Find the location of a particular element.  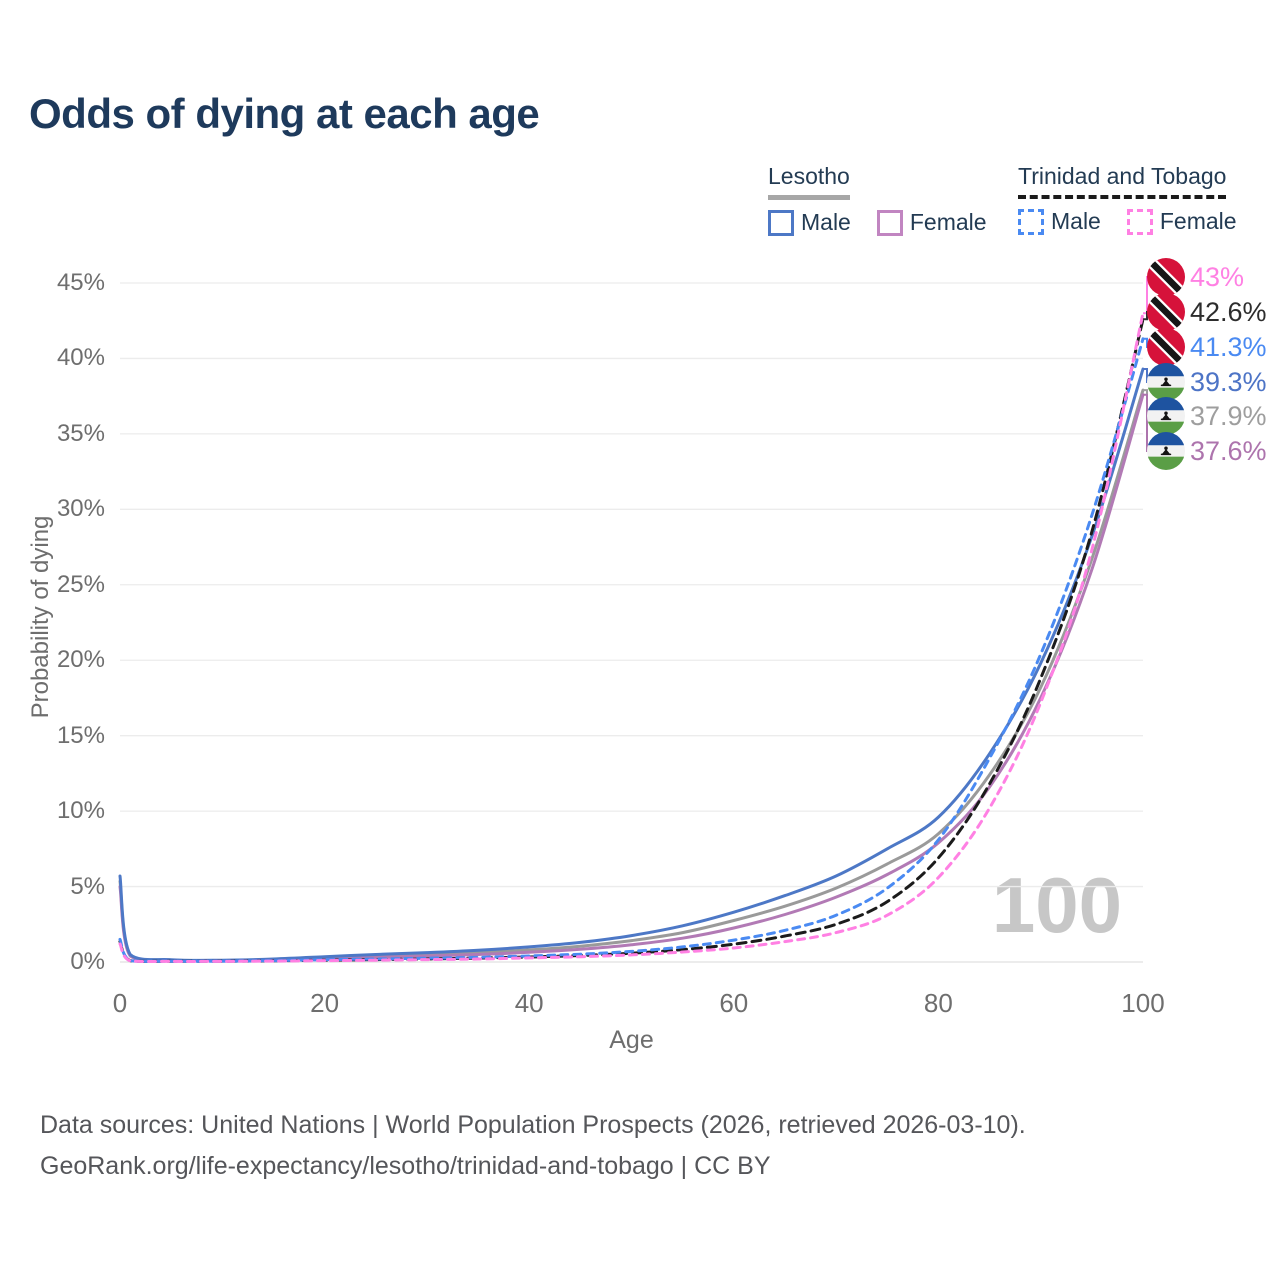

end-label-row: 37.6% is located at coordinates (1207, 451).